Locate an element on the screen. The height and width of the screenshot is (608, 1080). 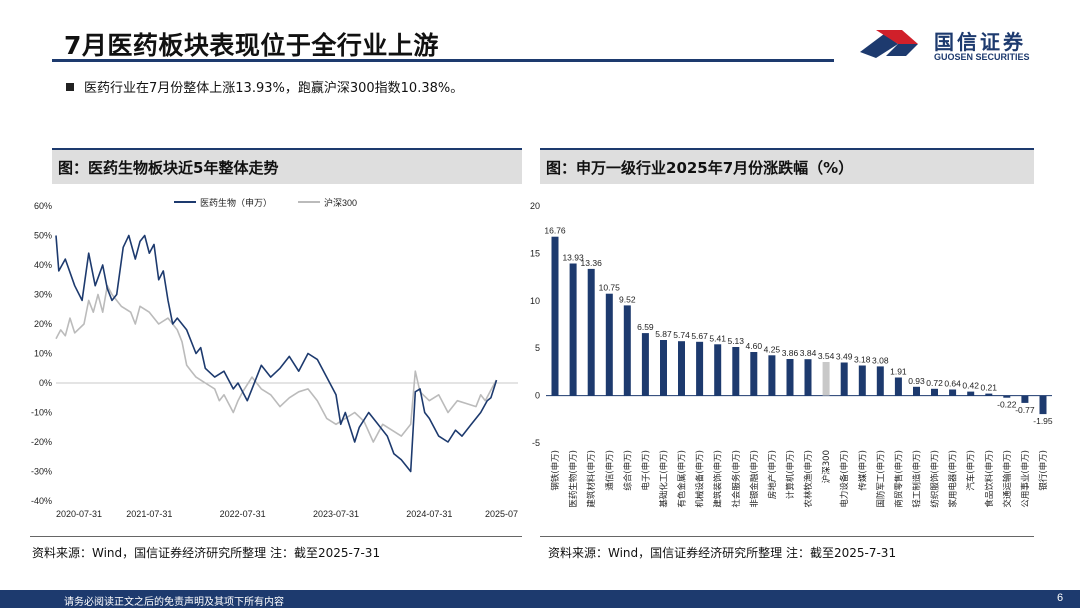
left-panel-header: 图：医药生物板块近5年整体走势 is located at coordinates (287, 166).